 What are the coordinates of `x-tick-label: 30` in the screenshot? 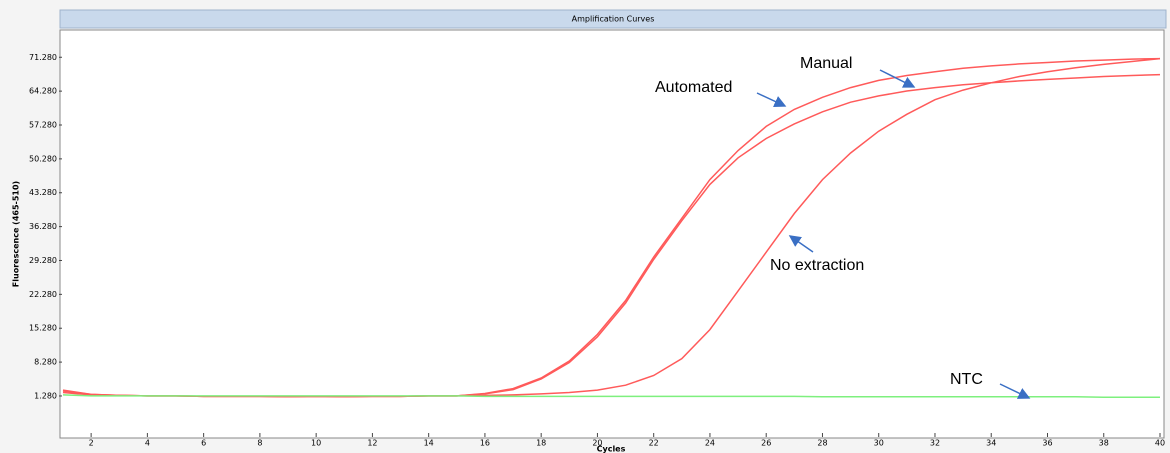 It's located at (879, 443).